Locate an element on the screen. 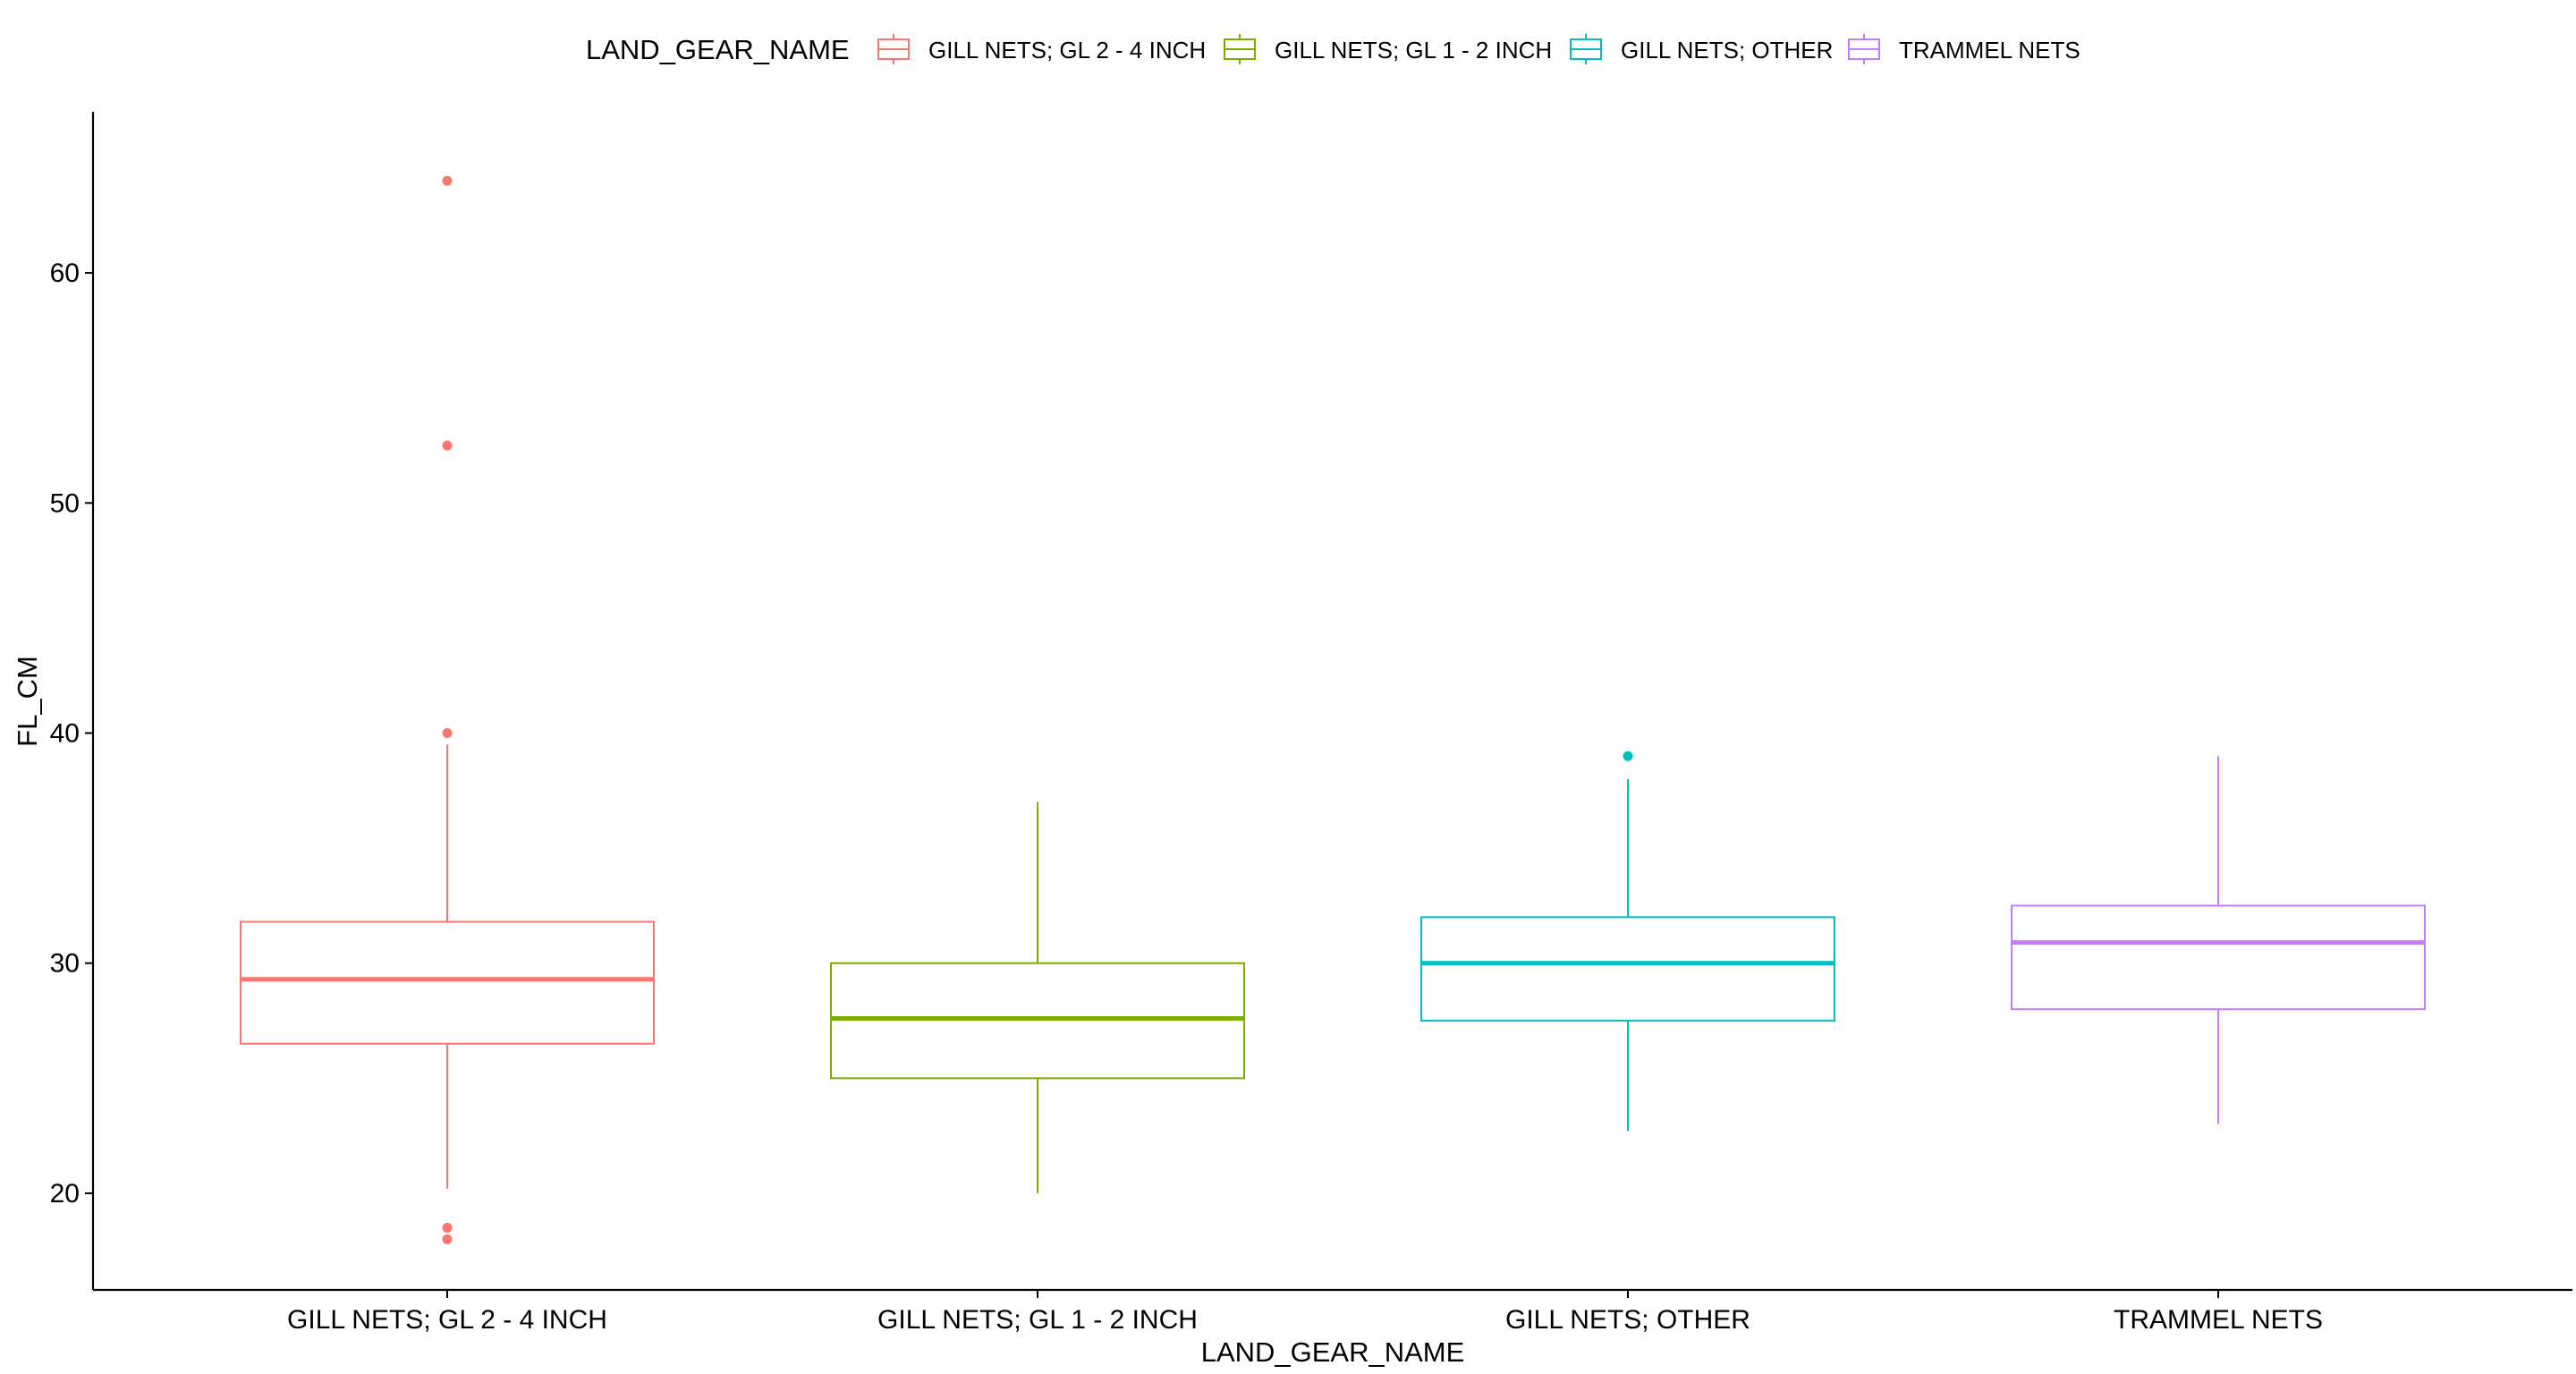 The width and height of the screenshot is (2576, 1374). legend-label: GILL NETS; OTHER is located at coordinates (1727, 50).